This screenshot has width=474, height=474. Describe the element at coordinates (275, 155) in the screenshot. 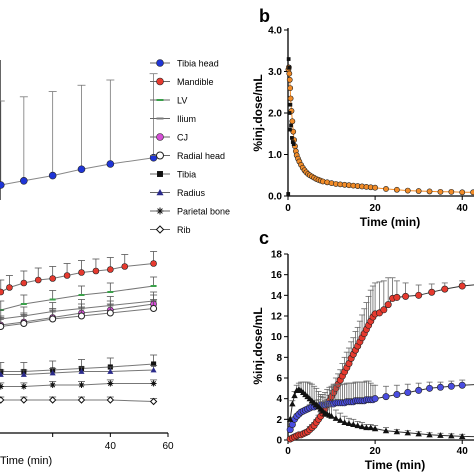

I see `y-tick-label: 1.0` at that location.